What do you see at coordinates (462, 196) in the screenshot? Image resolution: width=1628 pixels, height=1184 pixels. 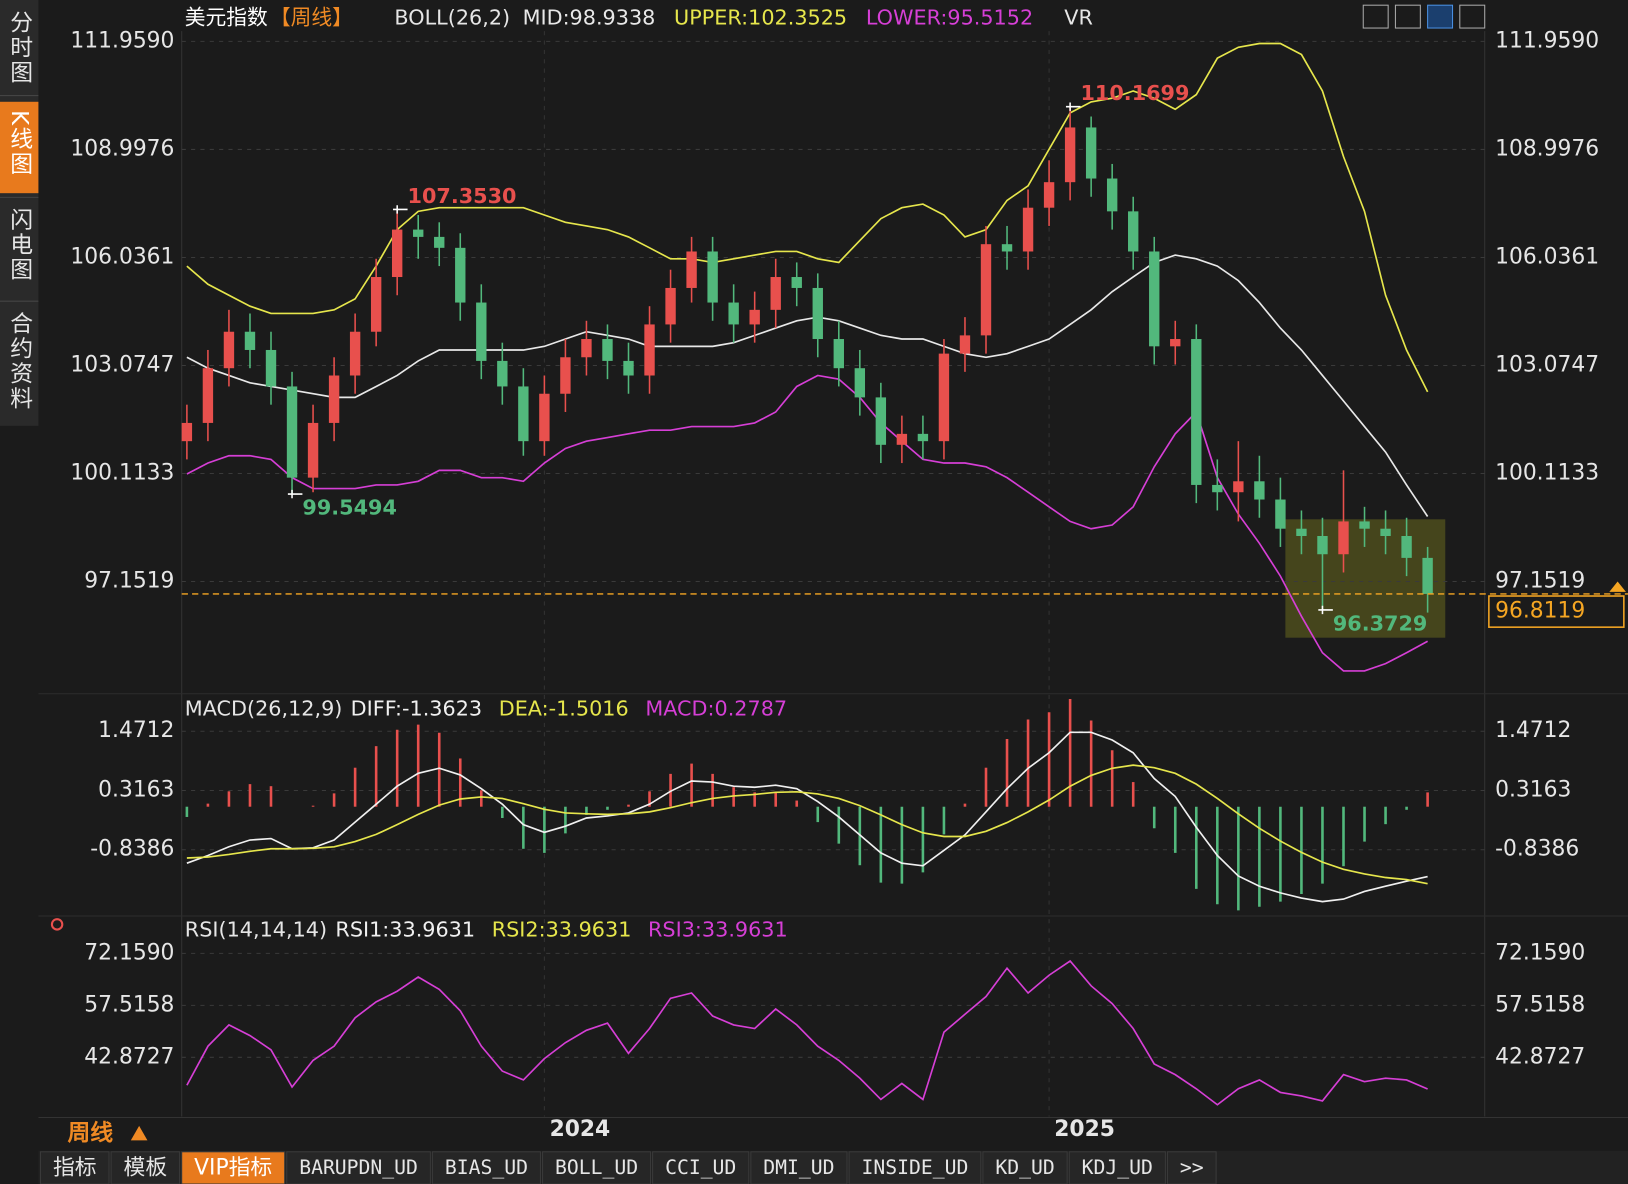 I see `extreme-label: 107.3530` at bounding box center [462, 196].